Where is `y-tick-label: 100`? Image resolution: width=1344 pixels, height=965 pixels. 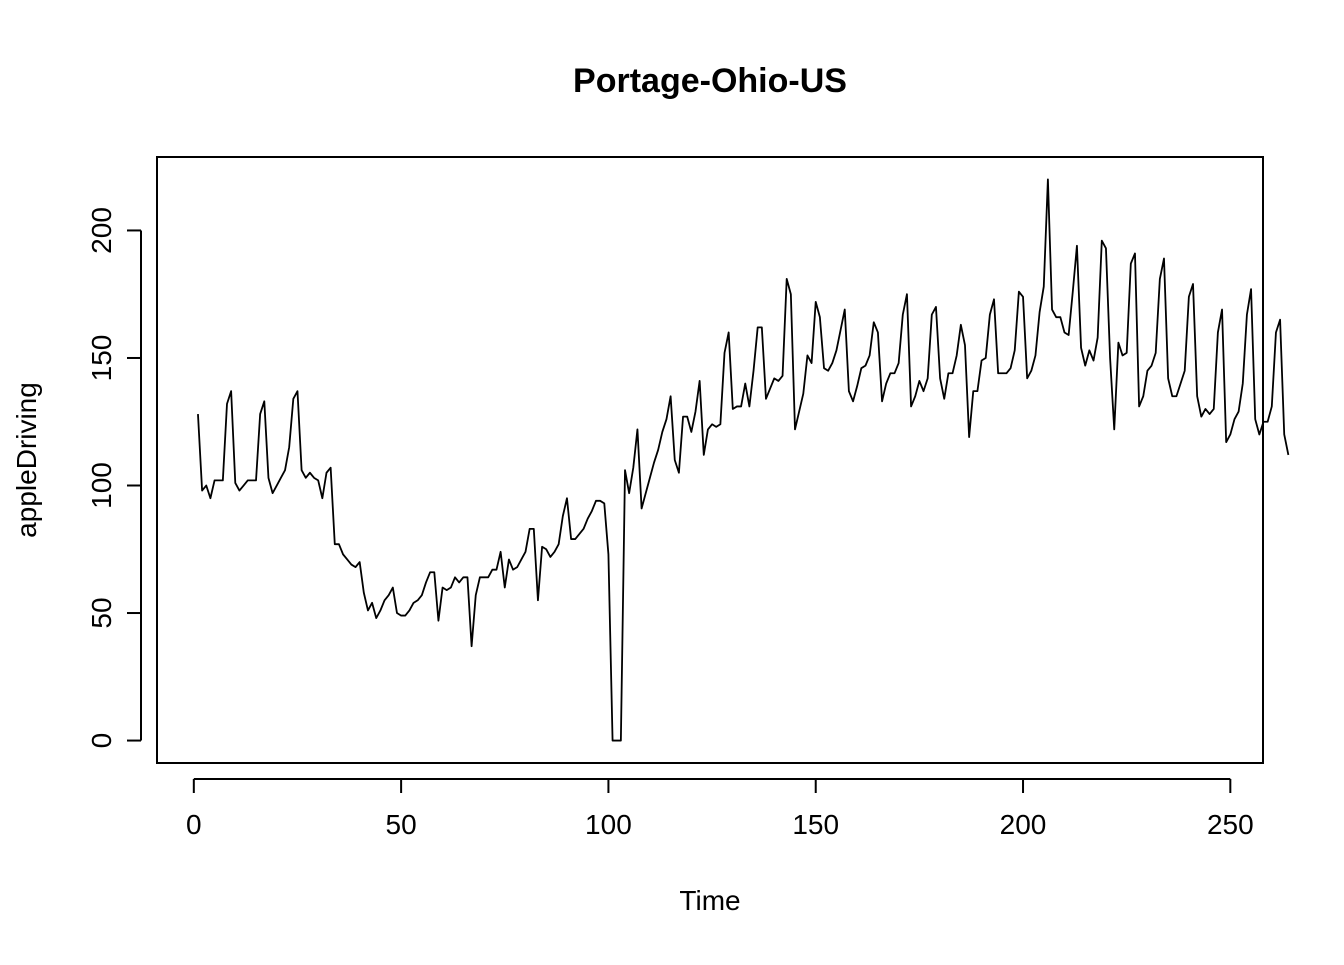
y-tick-label: 100 is located at coordinates (101, 485).